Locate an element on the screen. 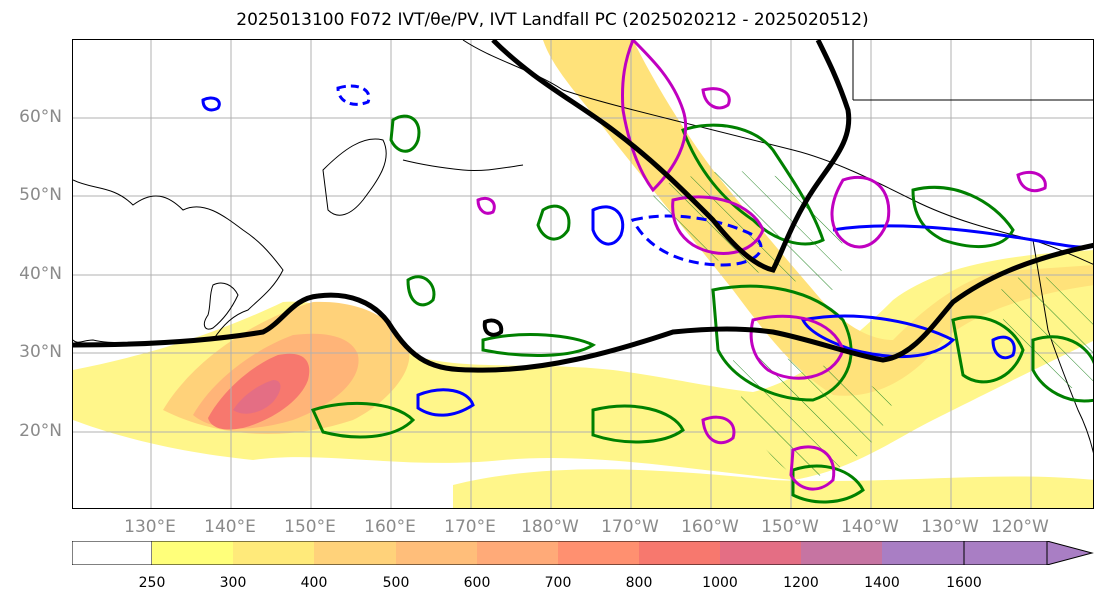 The image size is (1105, 603). lat-label-60n: 60°N is located at coordinates (40, 117).